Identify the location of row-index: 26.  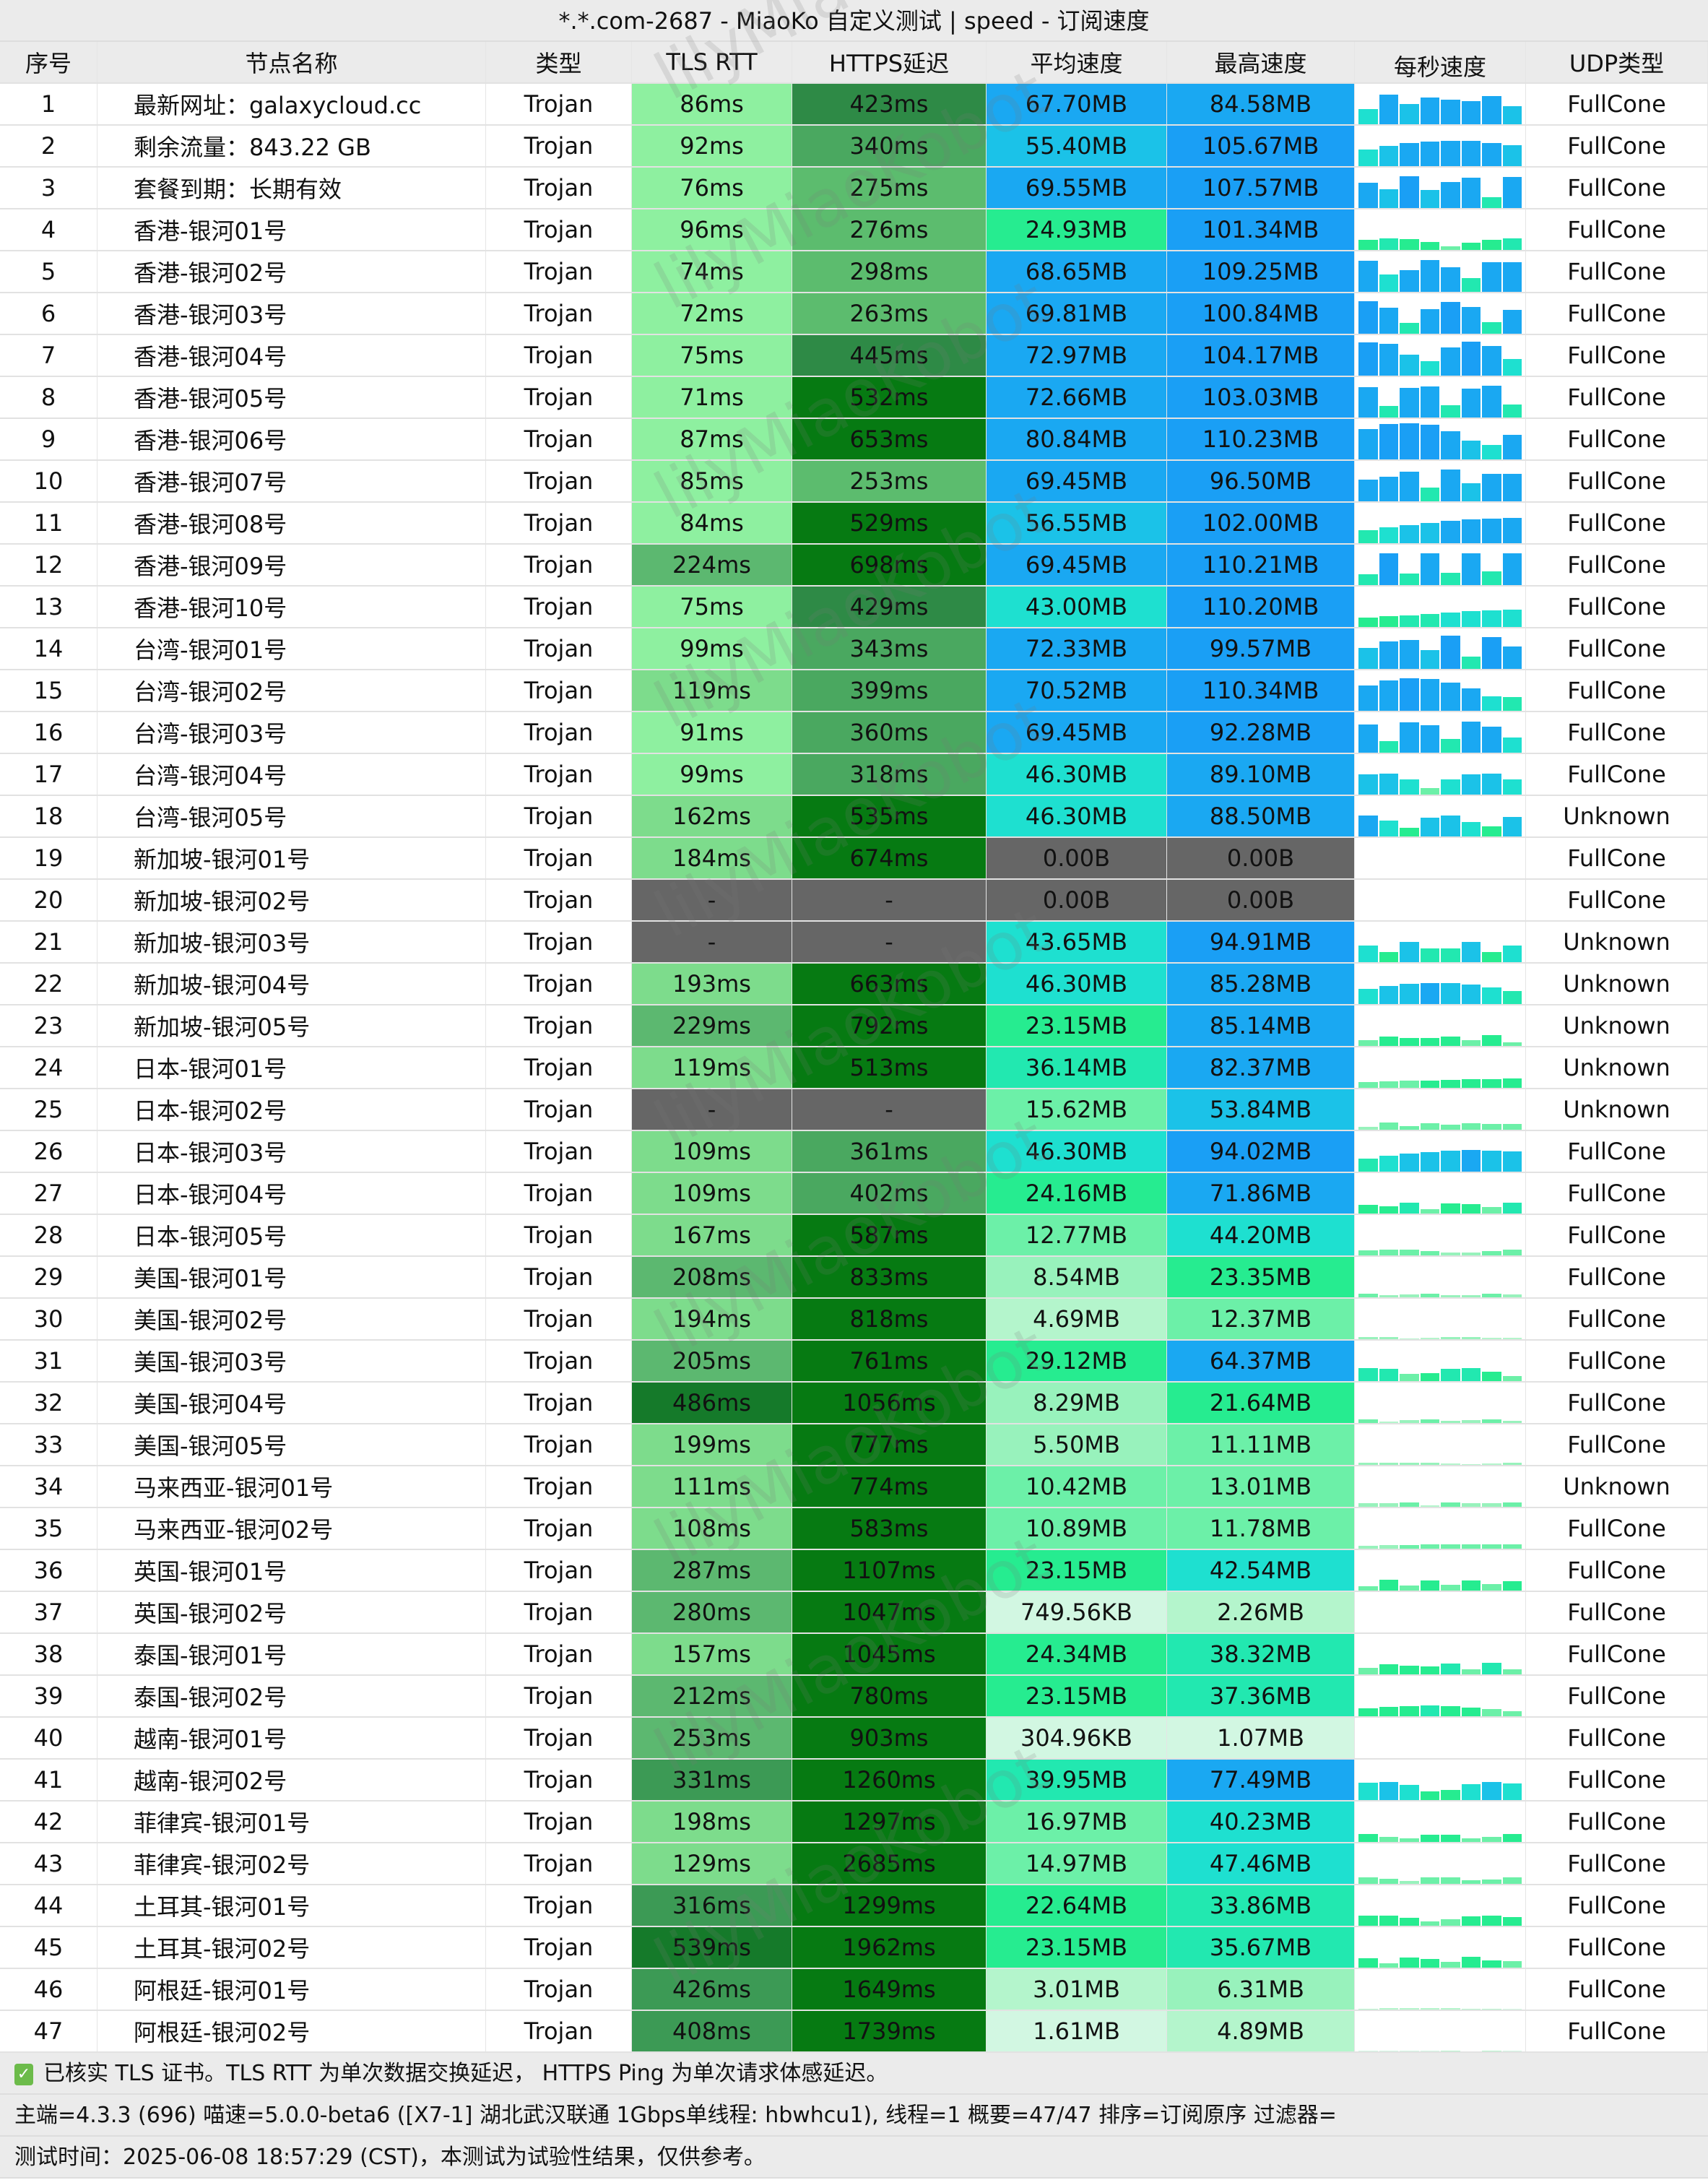
(48, 1151).